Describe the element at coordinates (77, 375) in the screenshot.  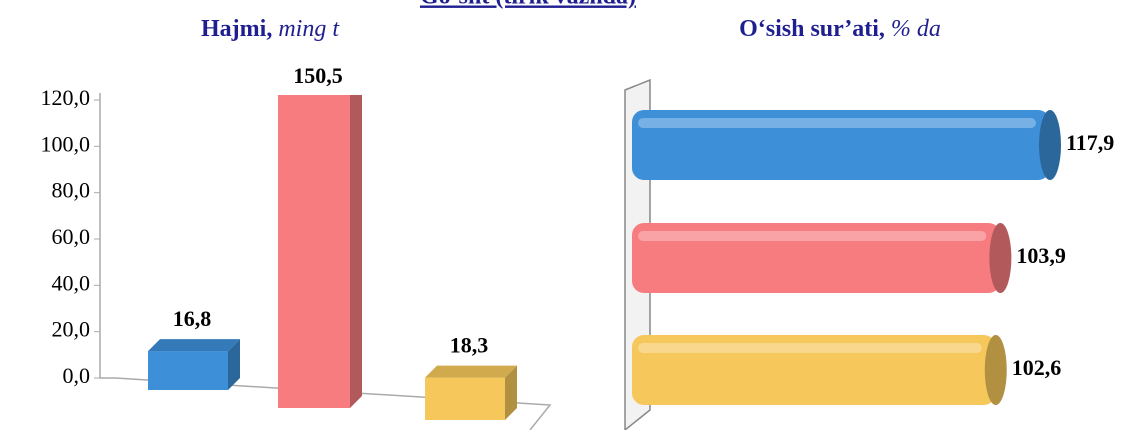
I see `y-tick-label: 0,0` at that location.